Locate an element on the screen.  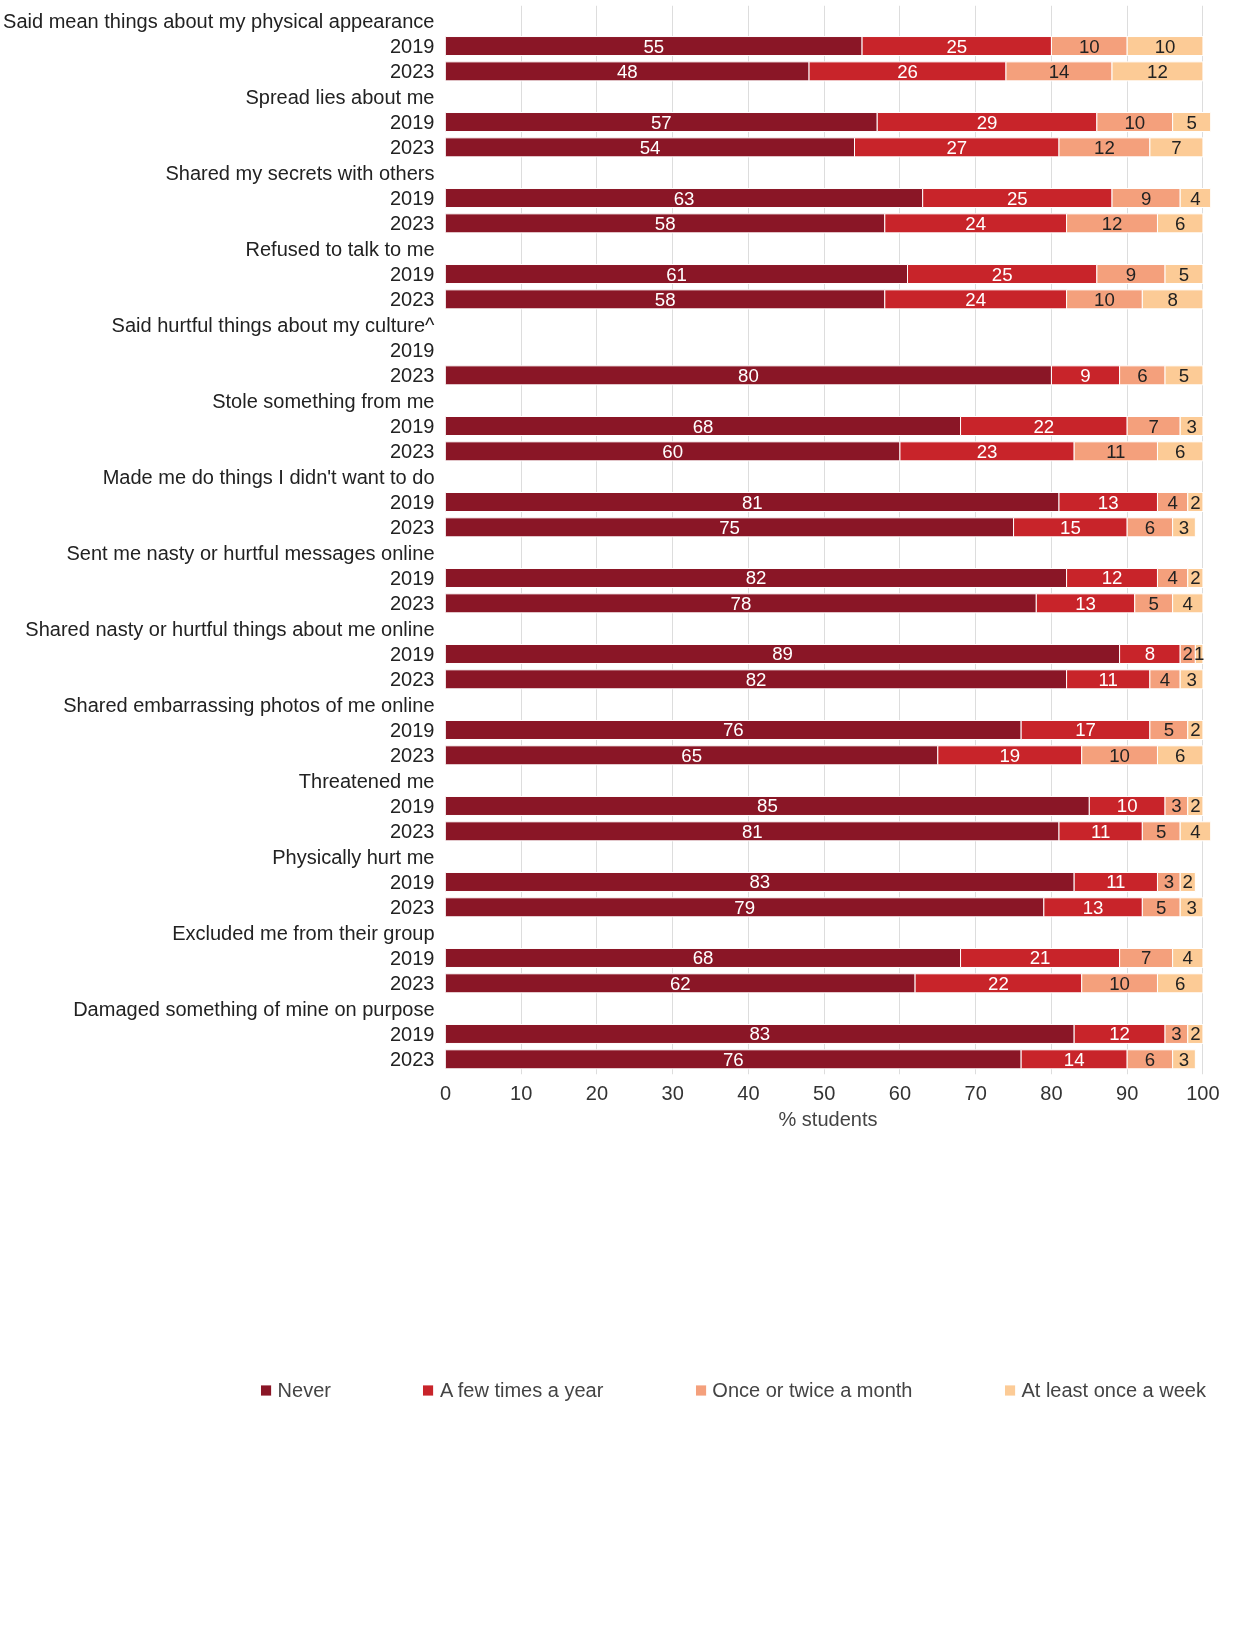
data-label: 48 is located at coordinates (627, 71).